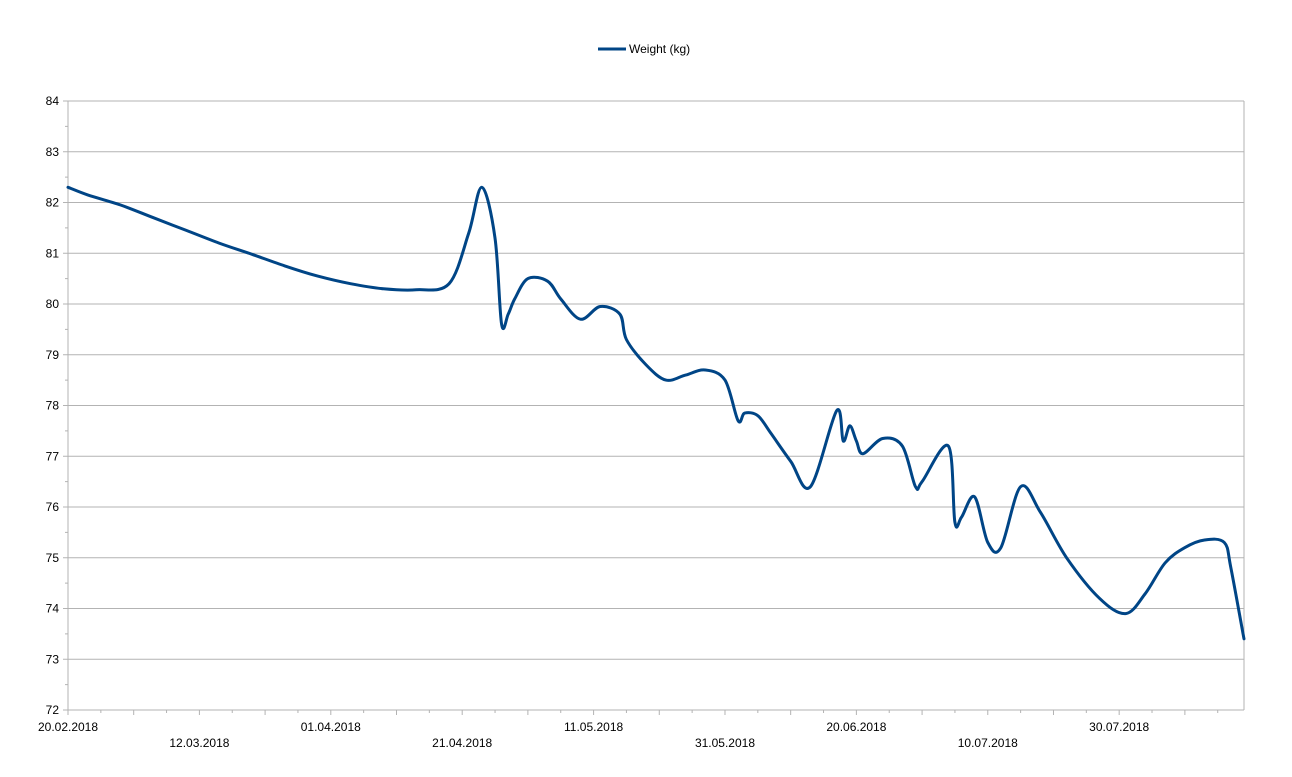 This screenshot has width=1292, height=777. Describe the element at coordinates (53, 101) in the screenshot. I see `y-tick-label: 84` at that location.